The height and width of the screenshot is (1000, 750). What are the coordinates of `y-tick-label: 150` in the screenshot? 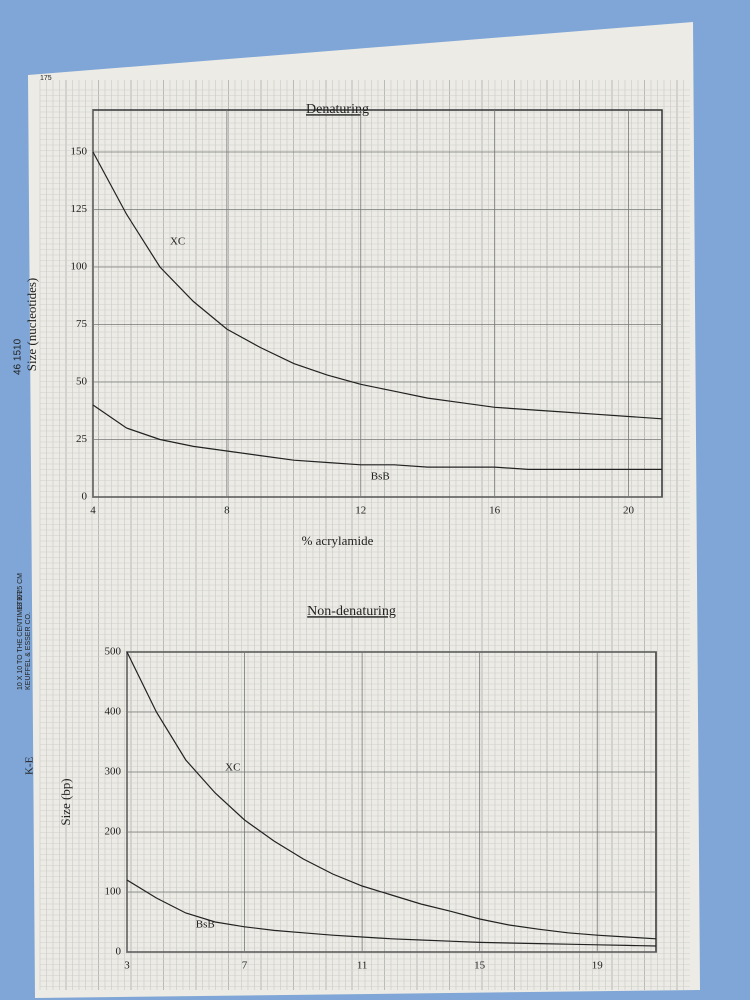 It's located at (79, 152).